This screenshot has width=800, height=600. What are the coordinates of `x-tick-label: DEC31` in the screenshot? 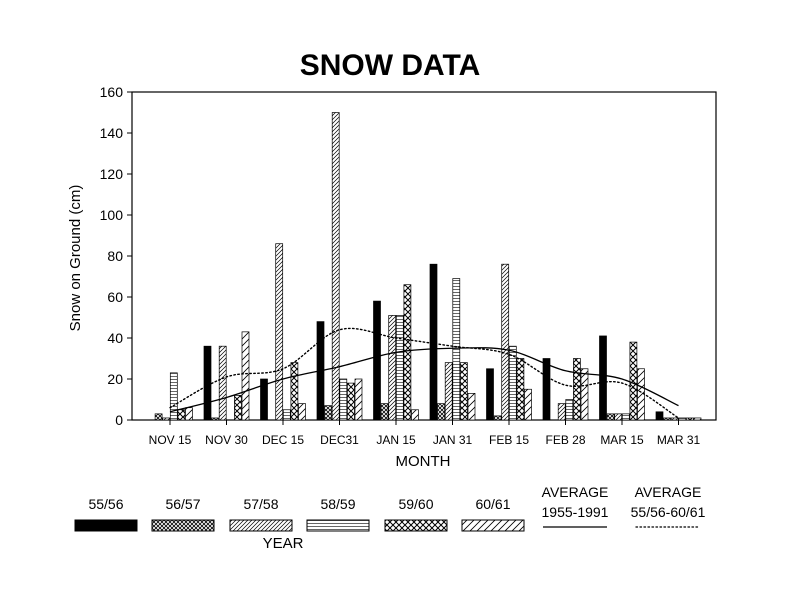 It's located at (339, 440).